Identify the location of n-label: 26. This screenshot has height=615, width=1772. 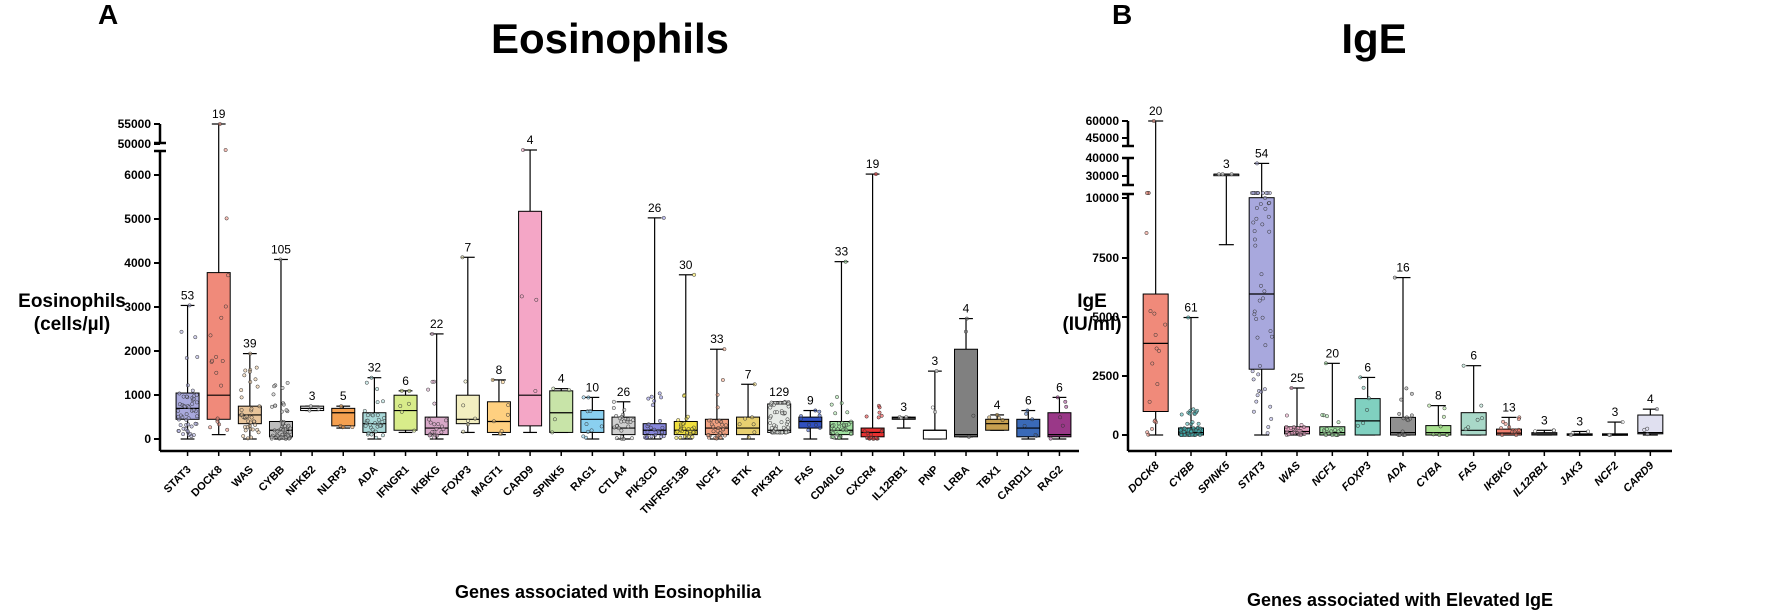
(624, 392).